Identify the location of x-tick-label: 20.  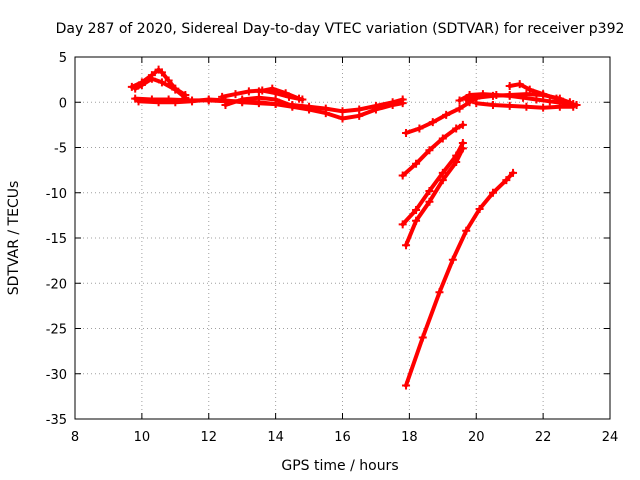
(476, 437).